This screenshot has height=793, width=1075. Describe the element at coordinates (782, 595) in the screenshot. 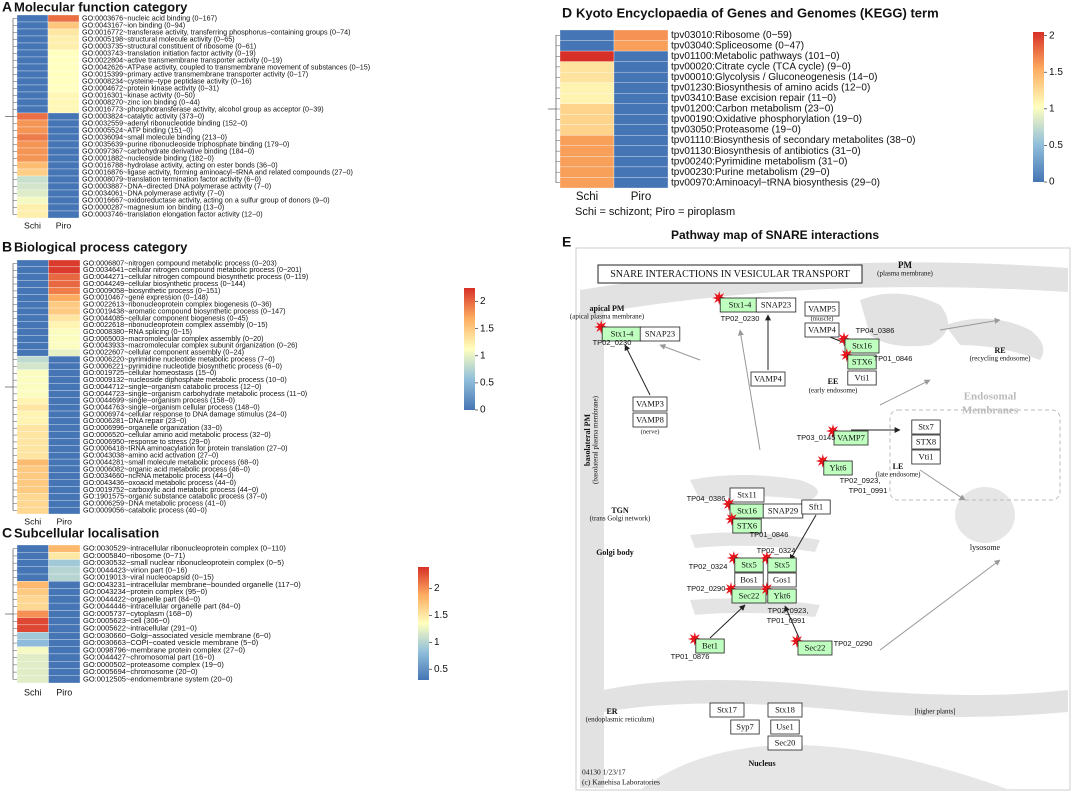

I see `gene-label: Ykt6` at that location.